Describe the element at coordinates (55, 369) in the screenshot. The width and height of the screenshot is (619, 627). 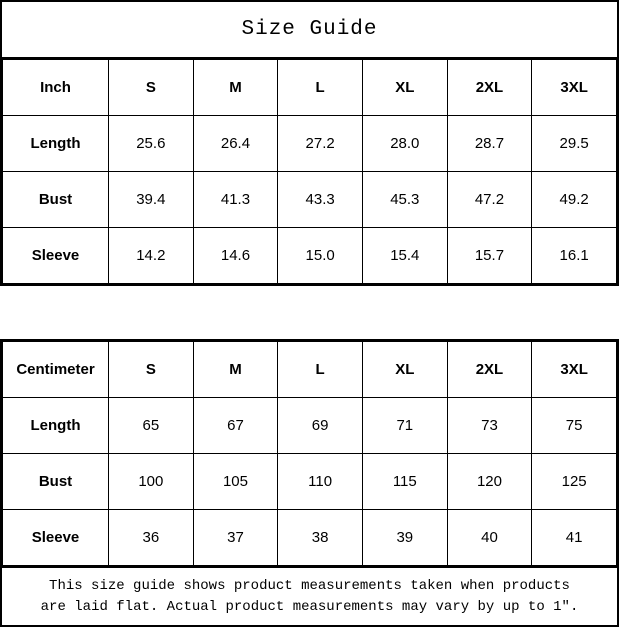
I see `unit-header-cell: Centimeter` at that location.